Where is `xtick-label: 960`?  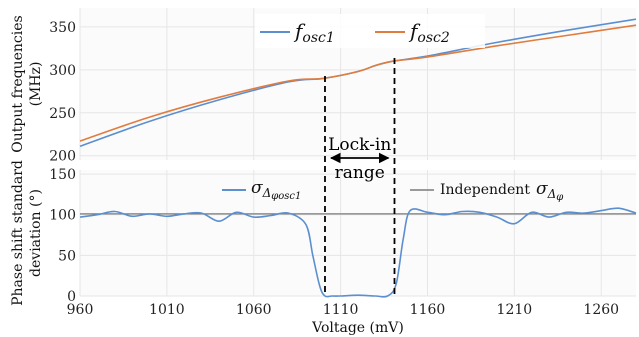 xtick-label: 960 is located at coordinates (80, 310).